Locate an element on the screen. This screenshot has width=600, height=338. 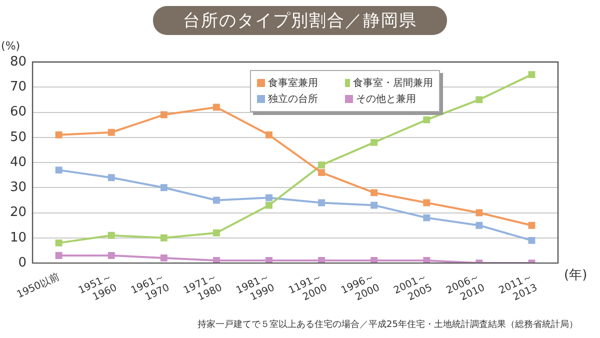
x-axis-title: (年) is located at coordinates (576, 275).